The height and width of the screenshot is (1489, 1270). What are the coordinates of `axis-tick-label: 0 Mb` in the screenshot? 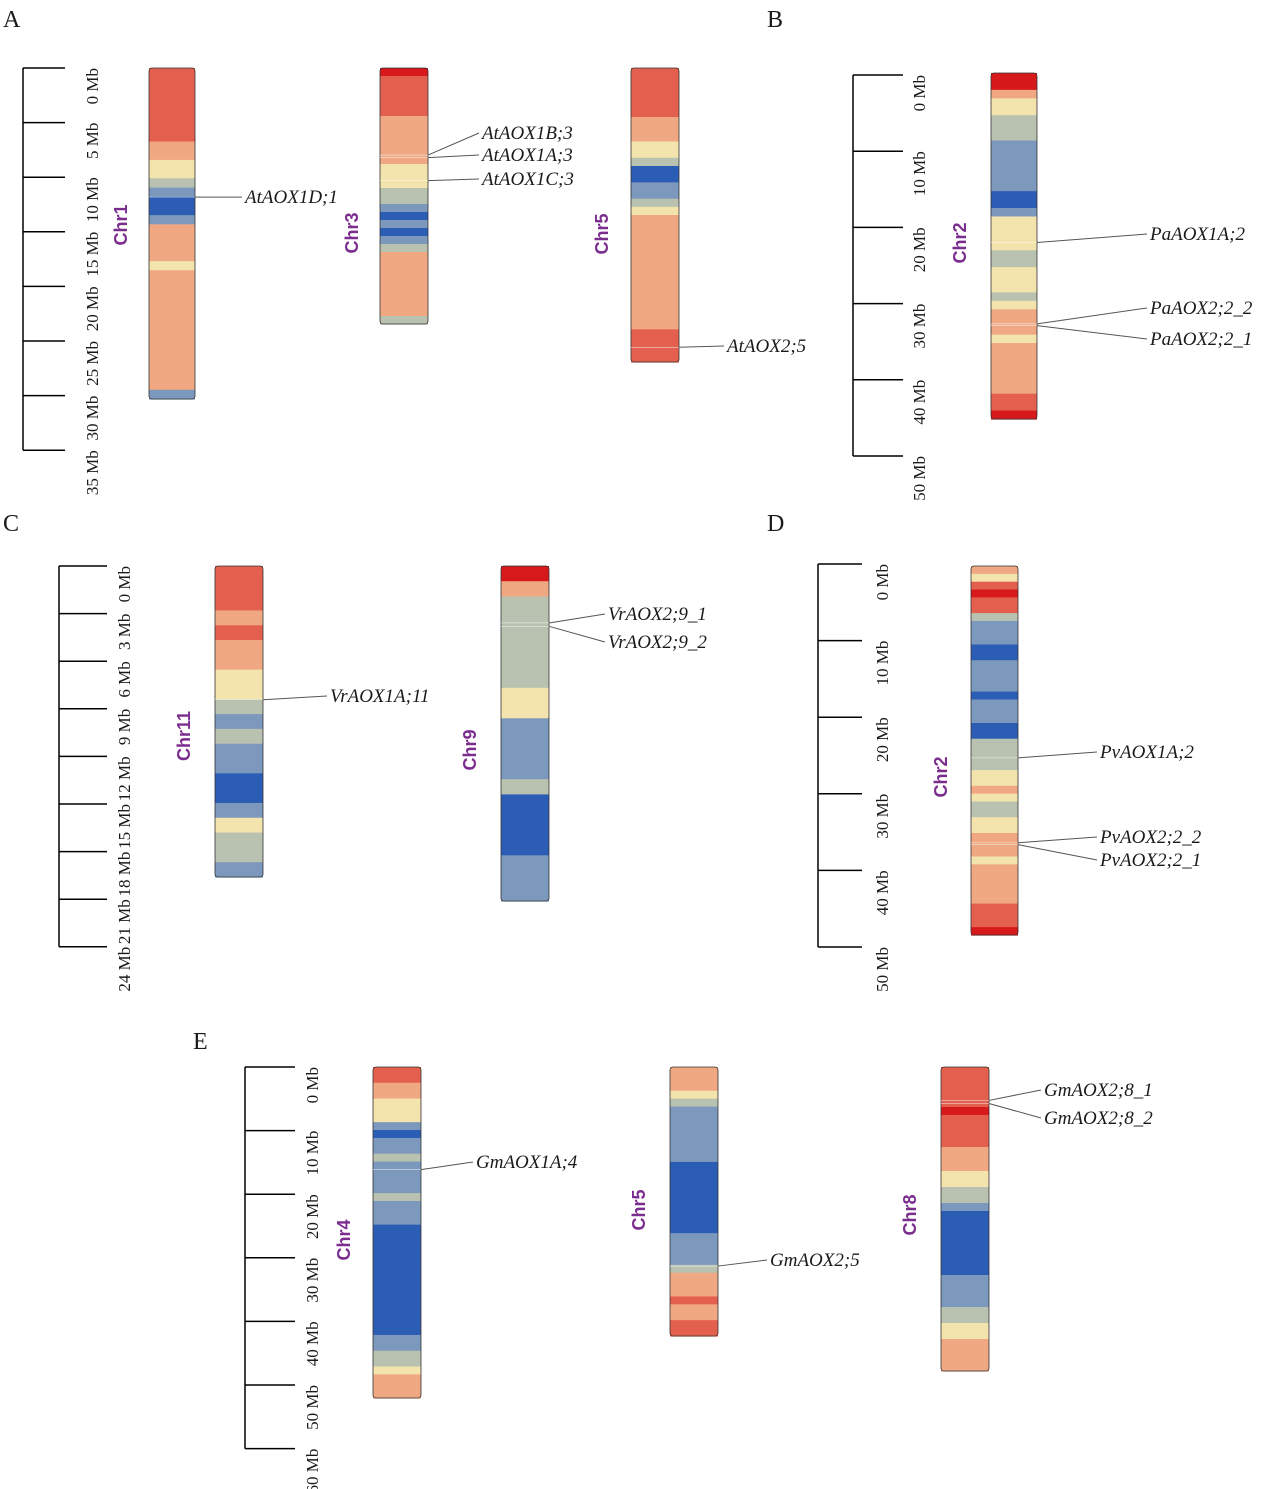 It's located at (312, 1085).